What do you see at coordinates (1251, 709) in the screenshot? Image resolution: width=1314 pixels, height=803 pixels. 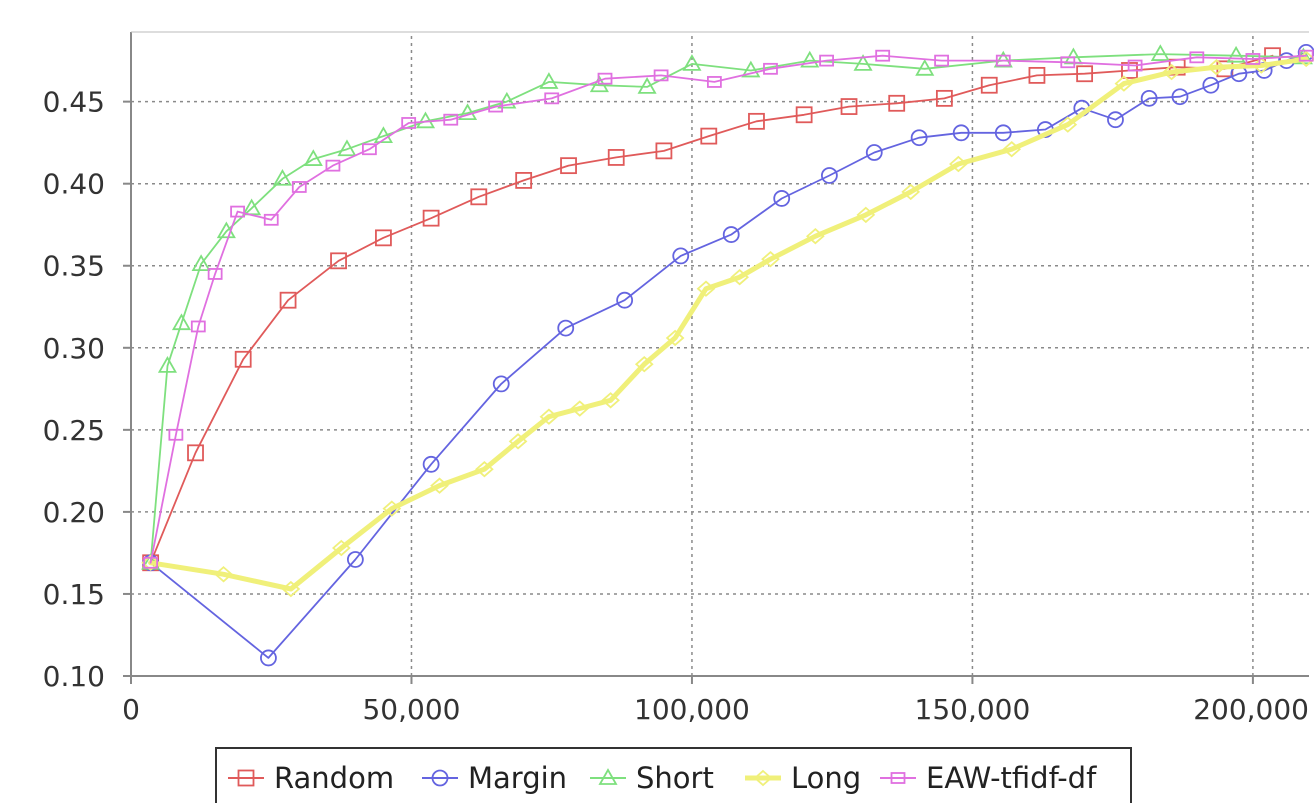 I see `x-tick-label: 200,000` at bounding box center [1251, 709].